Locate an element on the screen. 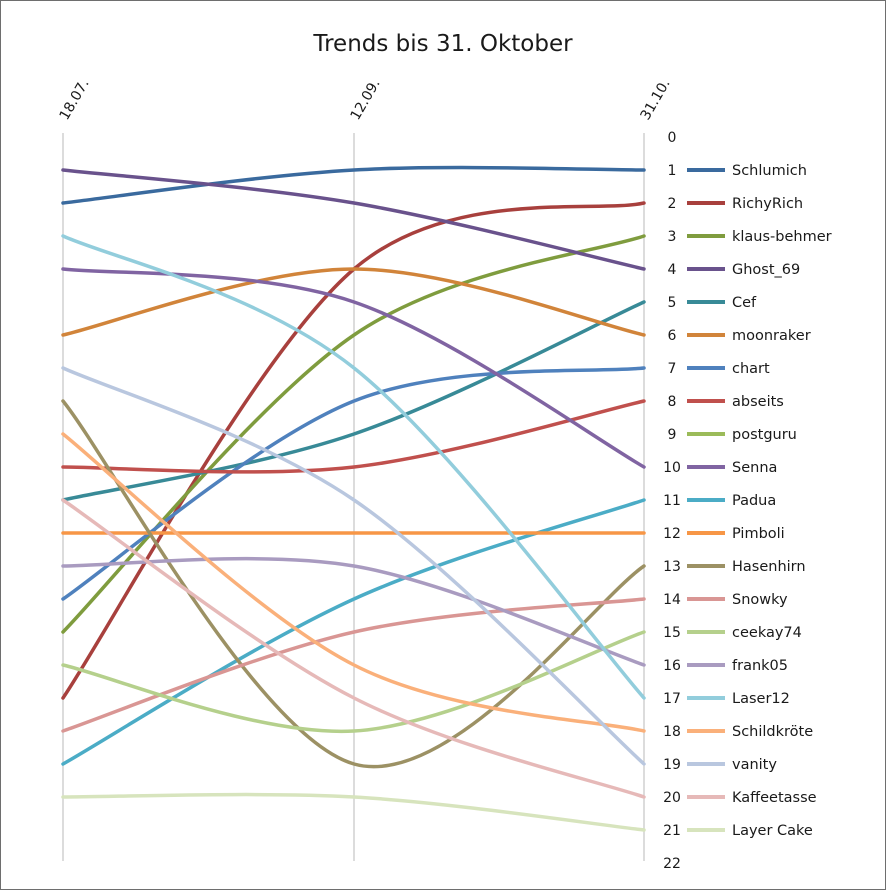 Image resolution: width=886 pixels, height=890 pixels. y-tick-label: 19 is located at coordinates (672, 765).